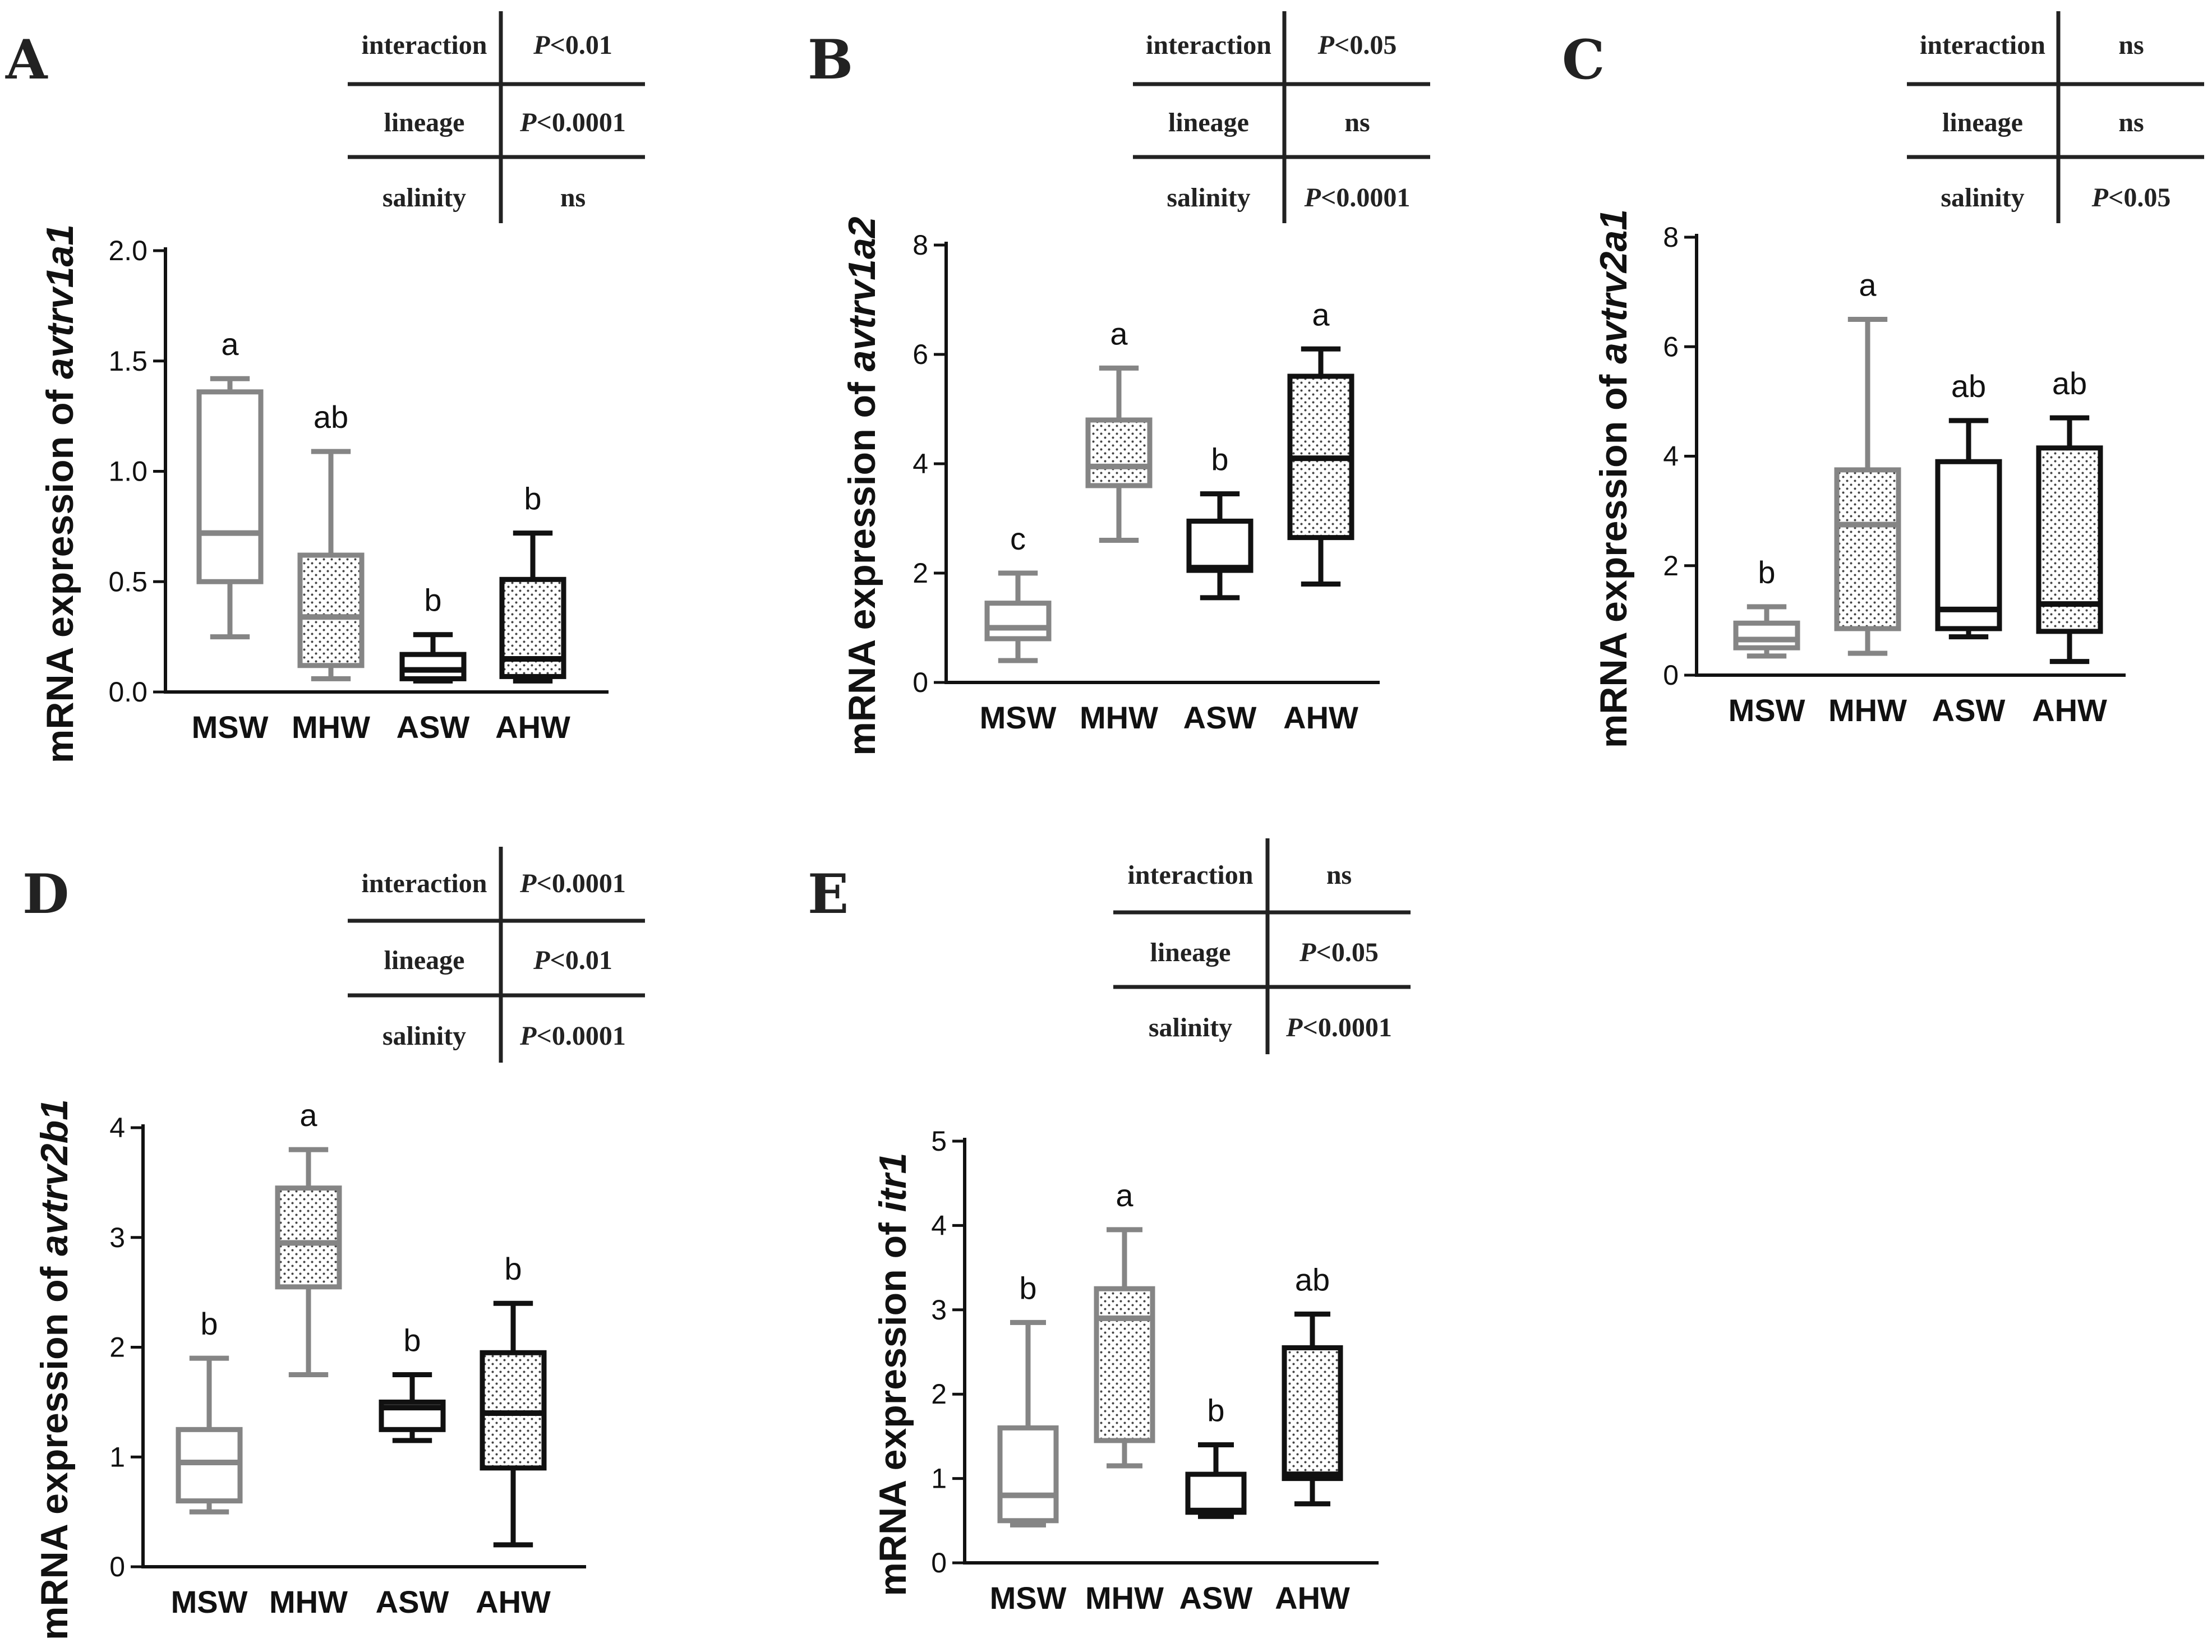 The height and width of the screenshot is (1652, 2212). Describe the element at coordinates (1216, 1455) in the screenshot. I see `panel-e-box-asw: b` at that location.